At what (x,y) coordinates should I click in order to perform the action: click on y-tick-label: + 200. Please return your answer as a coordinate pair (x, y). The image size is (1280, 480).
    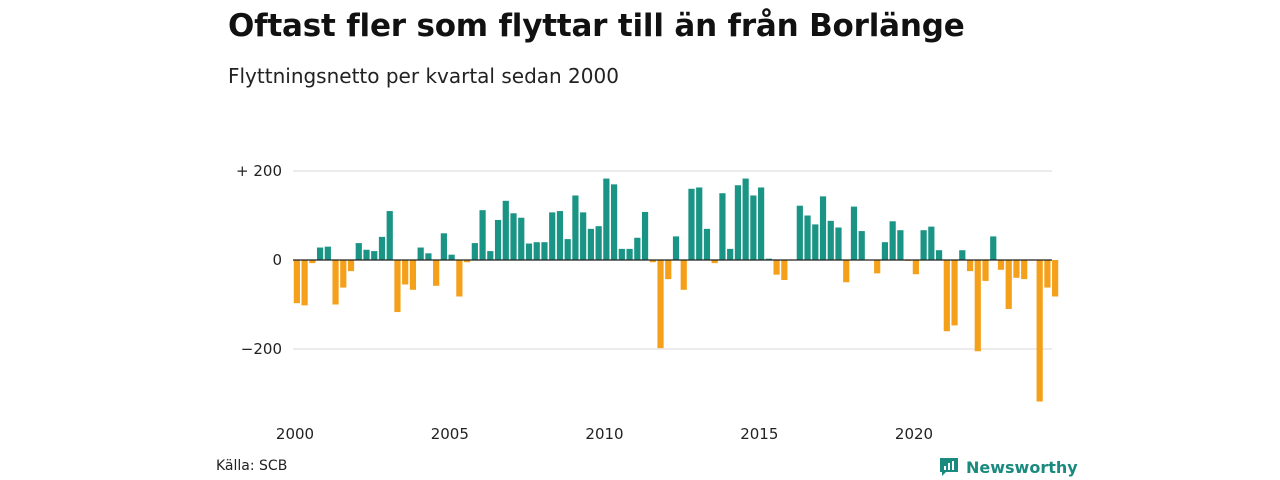
    Looking at the image, I should click on (259, 171).